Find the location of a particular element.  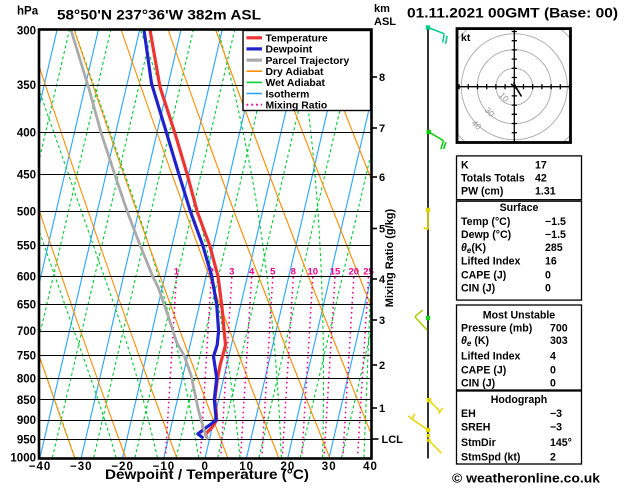

svg-text: θe (K) is located at coordinates (475, 341).